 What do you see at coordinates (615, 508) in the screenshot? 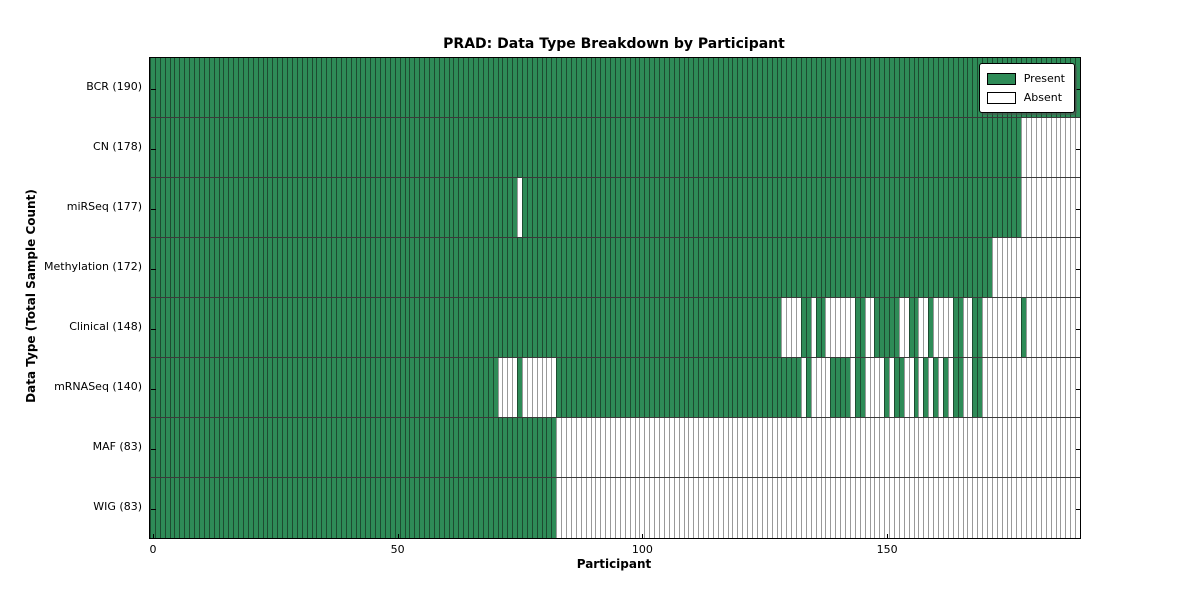
I see `heatmap-row-wig` at bounding box center [615, 508].